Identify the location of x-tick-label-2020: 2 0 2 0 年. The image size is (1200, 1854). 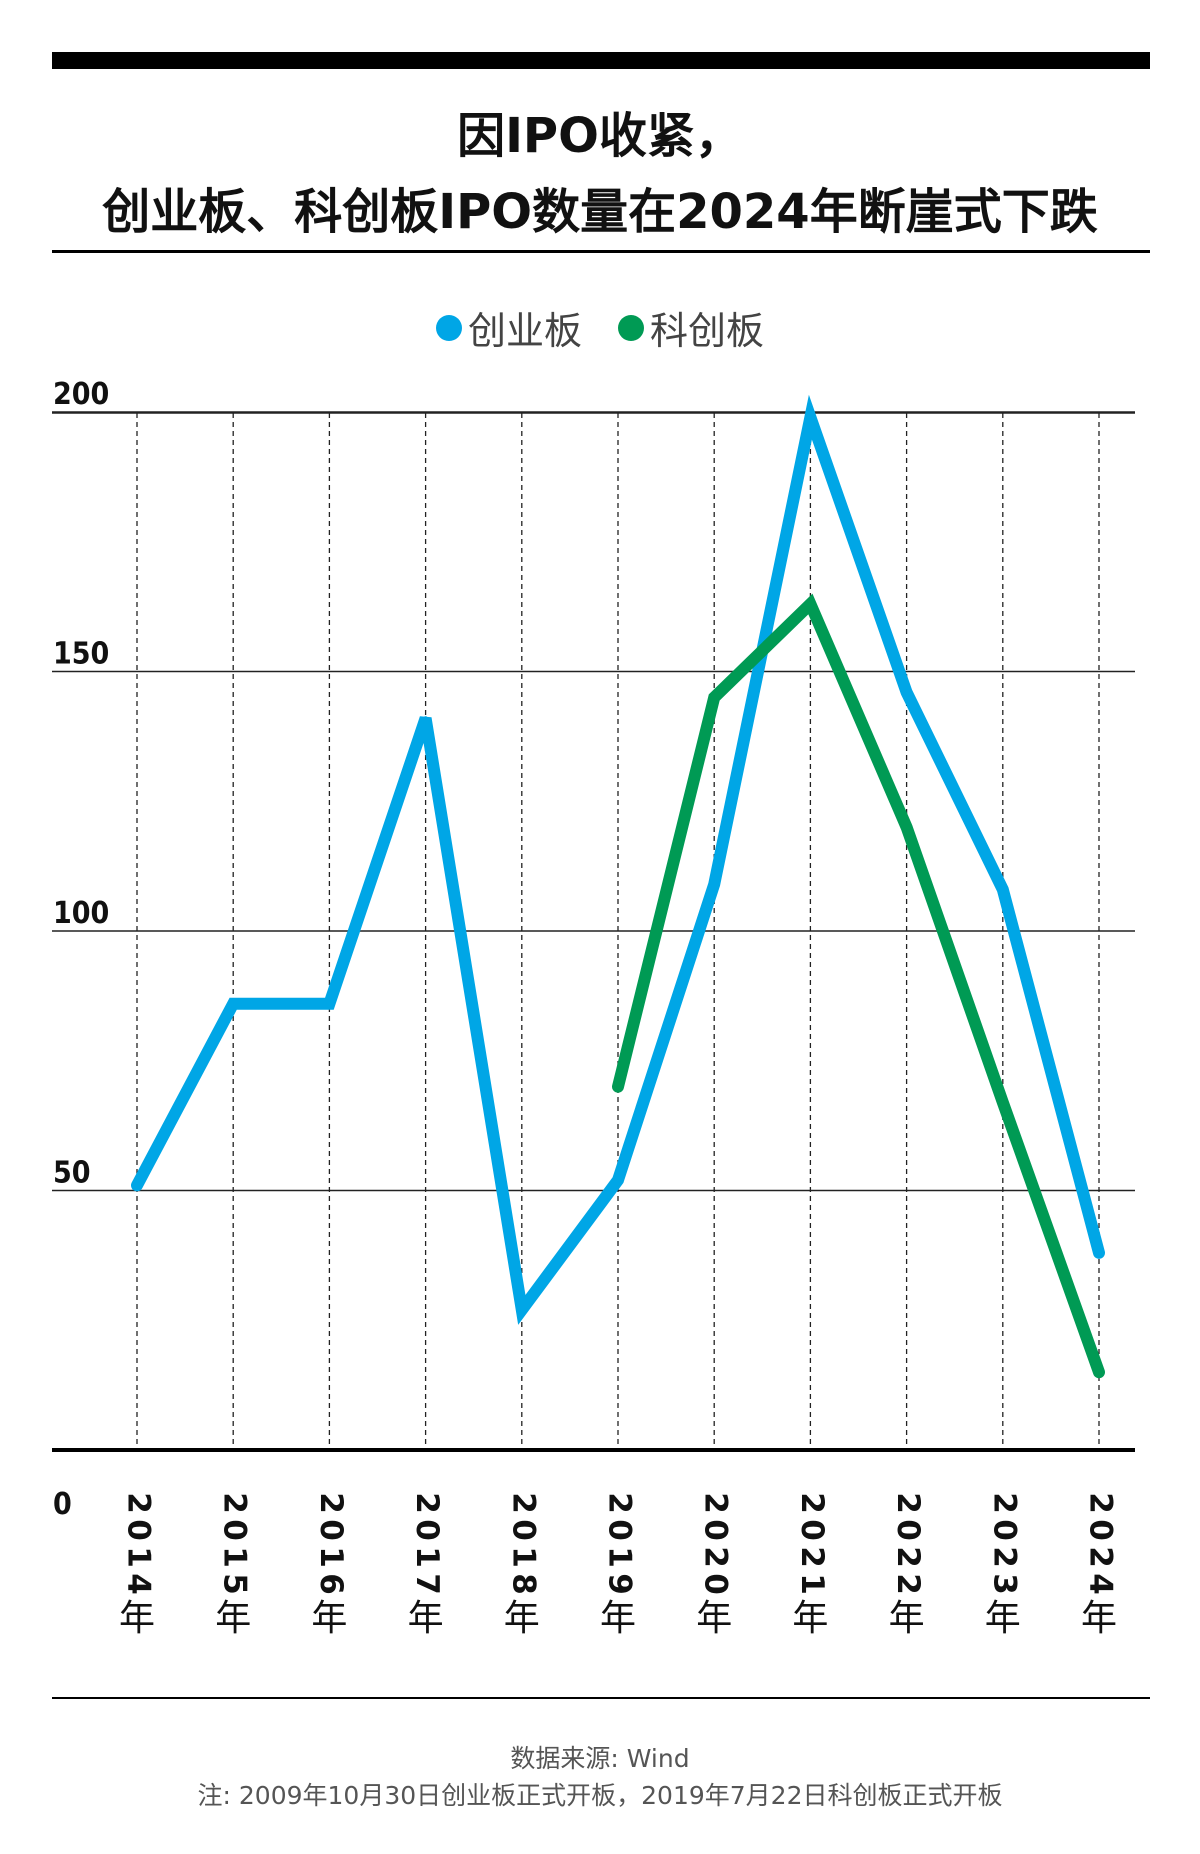
(715, 1565).